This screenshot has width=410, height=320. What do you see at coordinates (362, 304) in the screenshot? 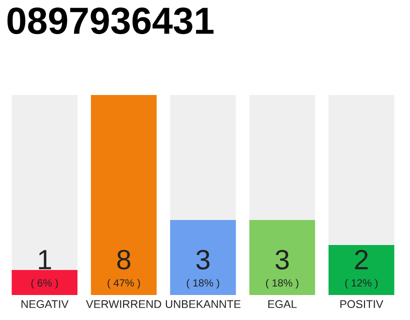
I see `x-tick-label: POSITIV` at bounding box center [362, 304].